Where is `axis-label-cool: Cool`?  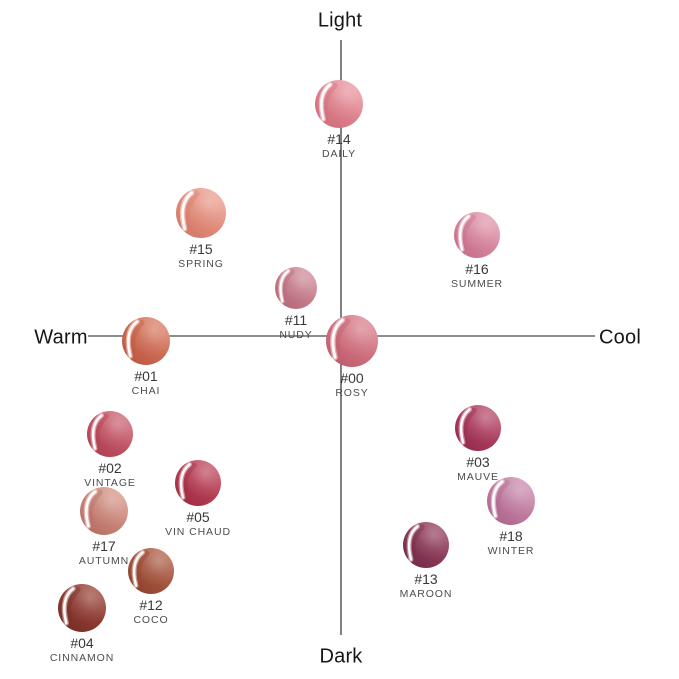 axis-label-cool: Cool is located at coordinates (620, 337).